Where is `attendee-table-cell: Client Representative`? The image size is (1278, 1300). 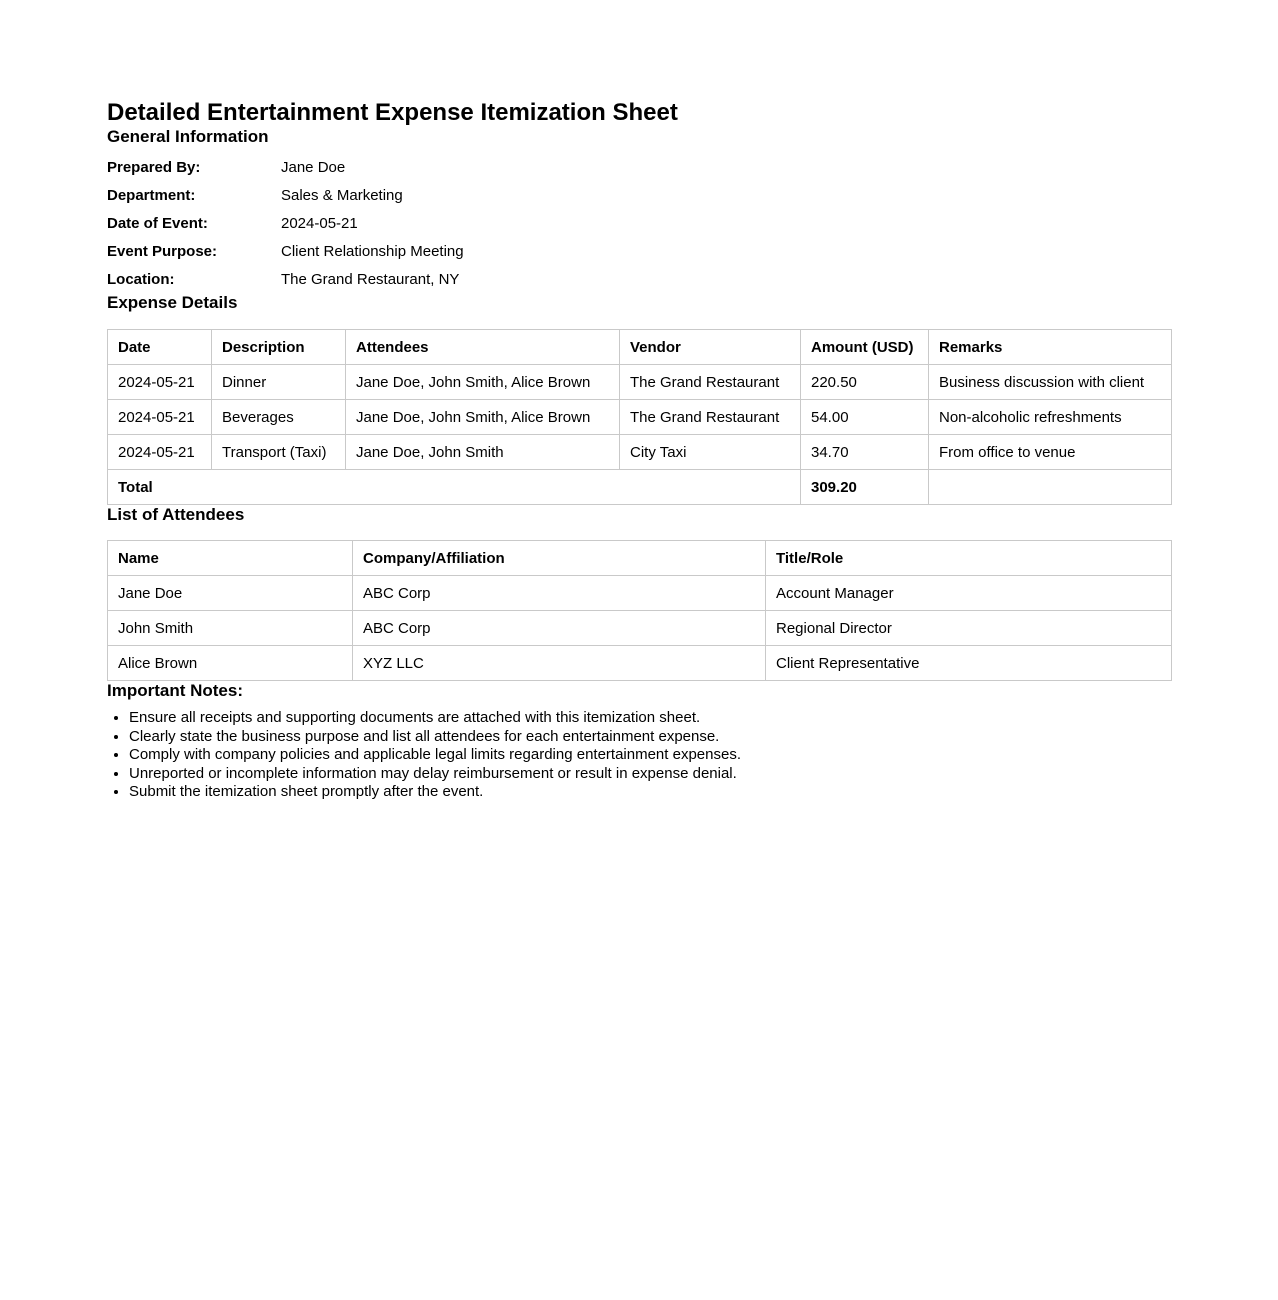
attendee-table-cell: Client Representative is located at coordinates (968, 663).